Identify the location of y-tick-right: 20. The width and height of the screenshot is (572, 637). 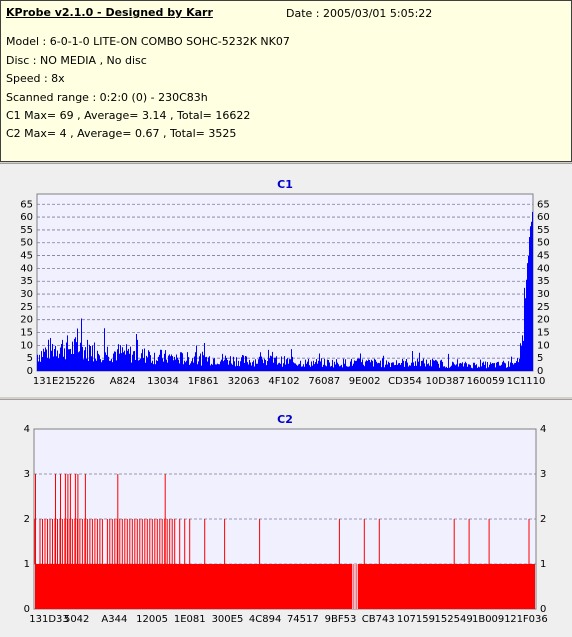
(543, 320).